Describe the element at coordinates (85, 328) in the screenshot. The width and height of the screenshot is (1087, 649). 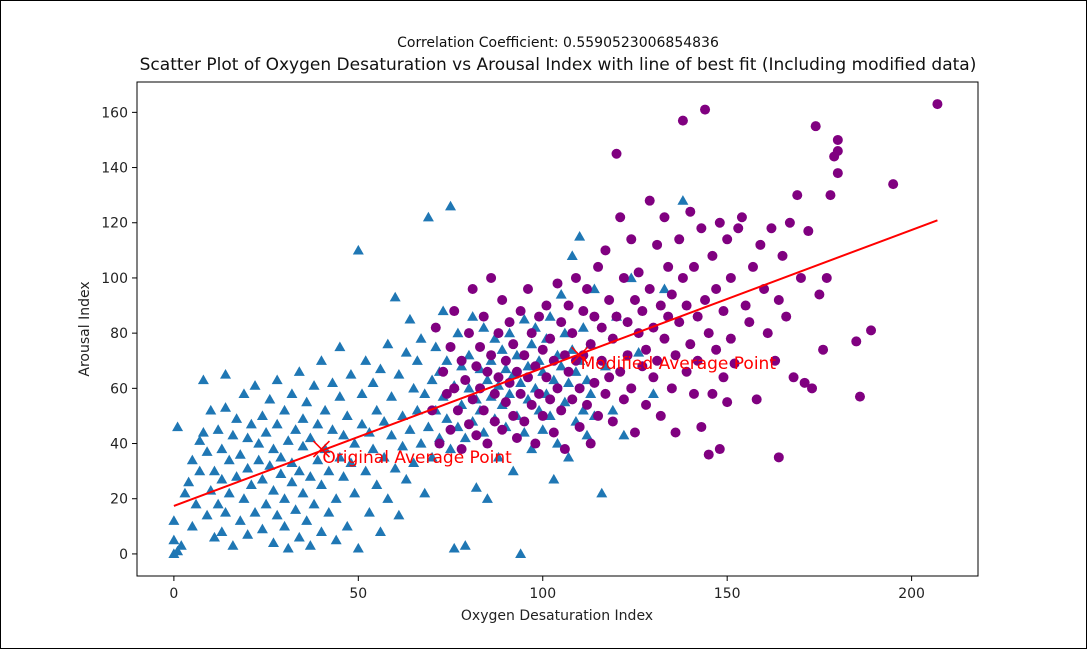
I see `y-axis-label: Arousal Index` at that location.